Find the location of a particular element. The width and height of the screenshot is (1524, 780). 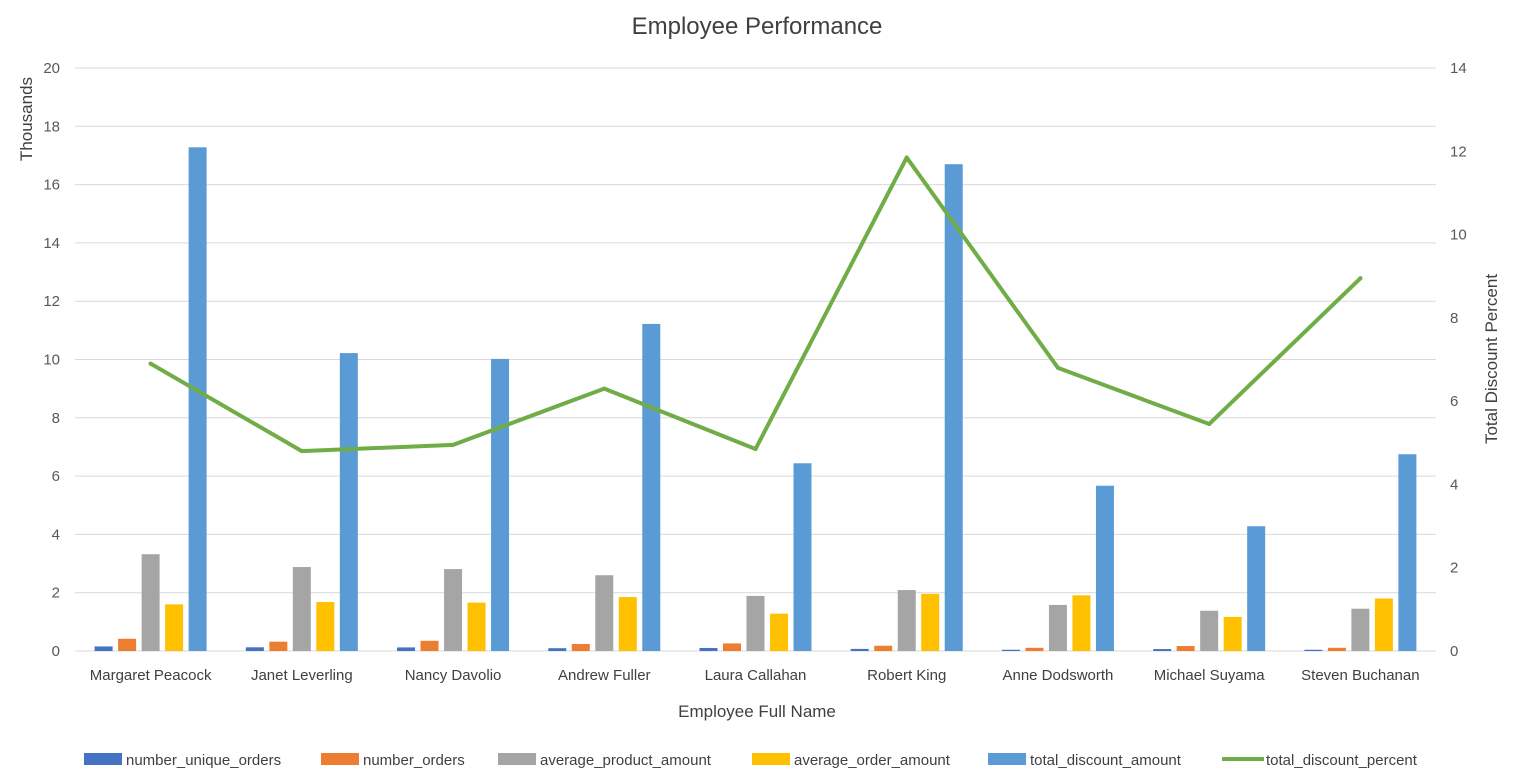

category-label: Andrew Fuller is located at coordinates (604, 675).